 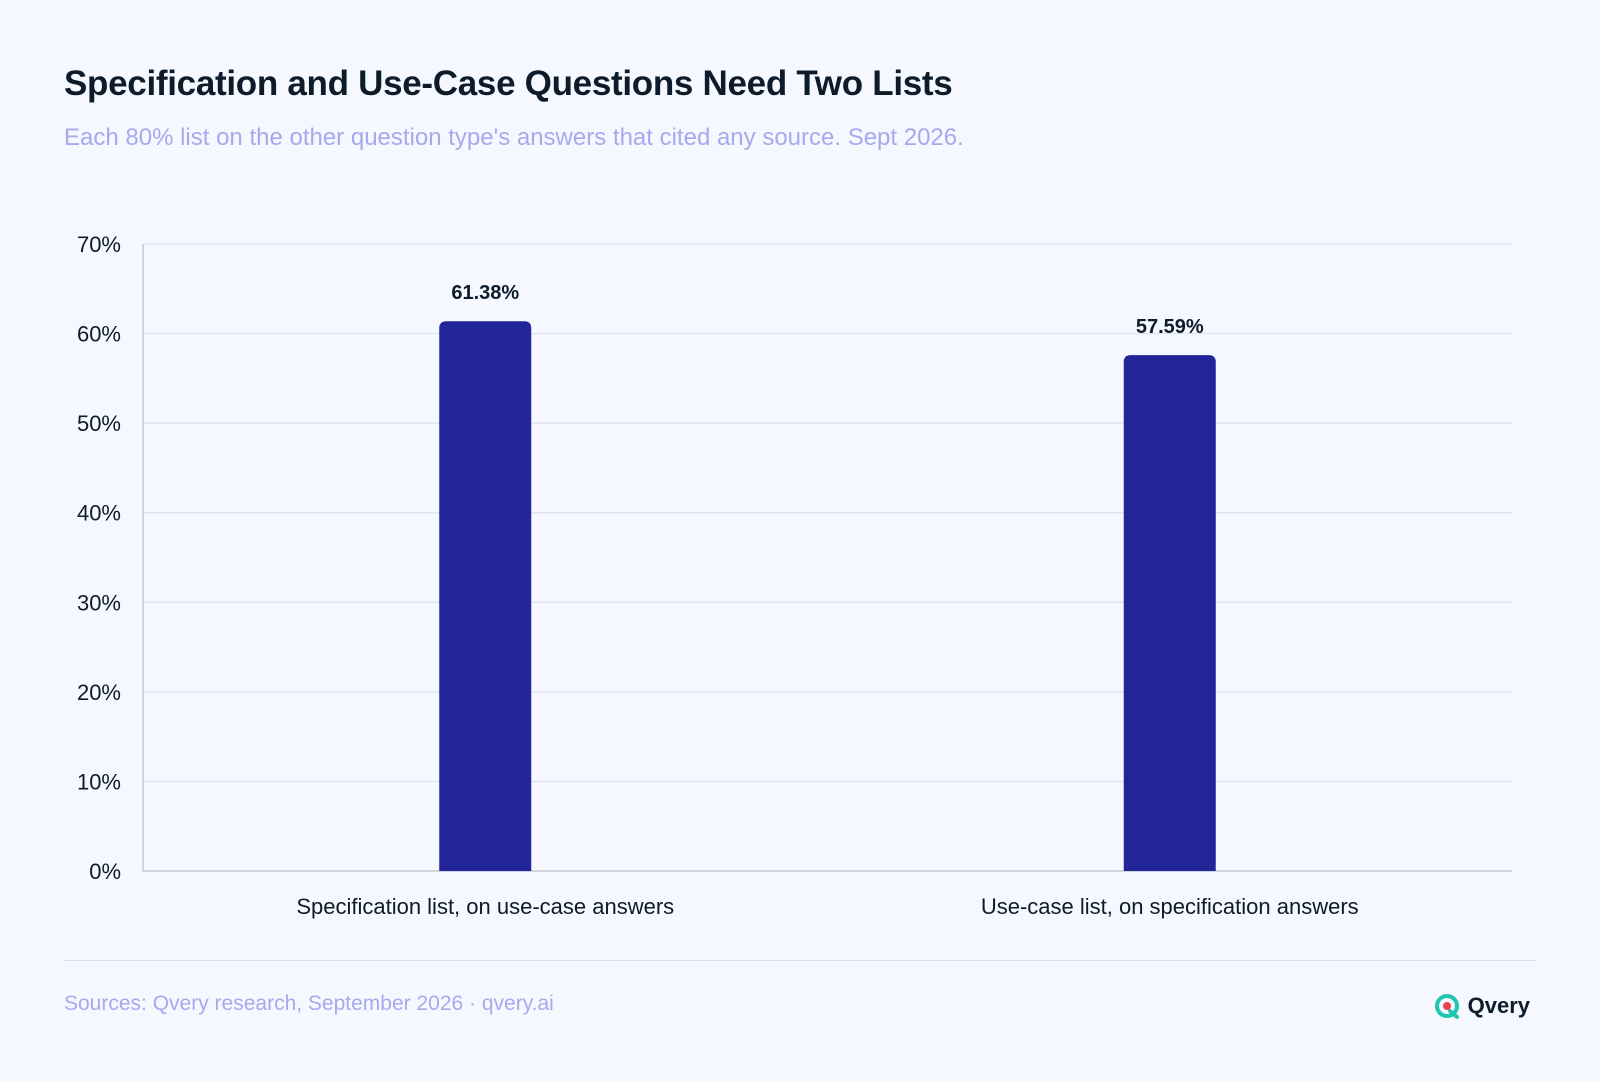 I want to click on y-tick-label: 50%, so click(x=99, y=423).